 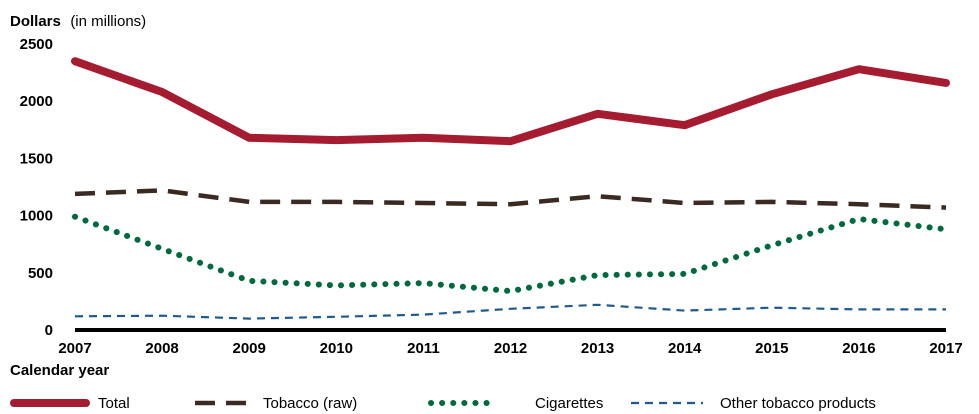 I want to click on x-tick-label: 2017, so click(x=945, y=348).